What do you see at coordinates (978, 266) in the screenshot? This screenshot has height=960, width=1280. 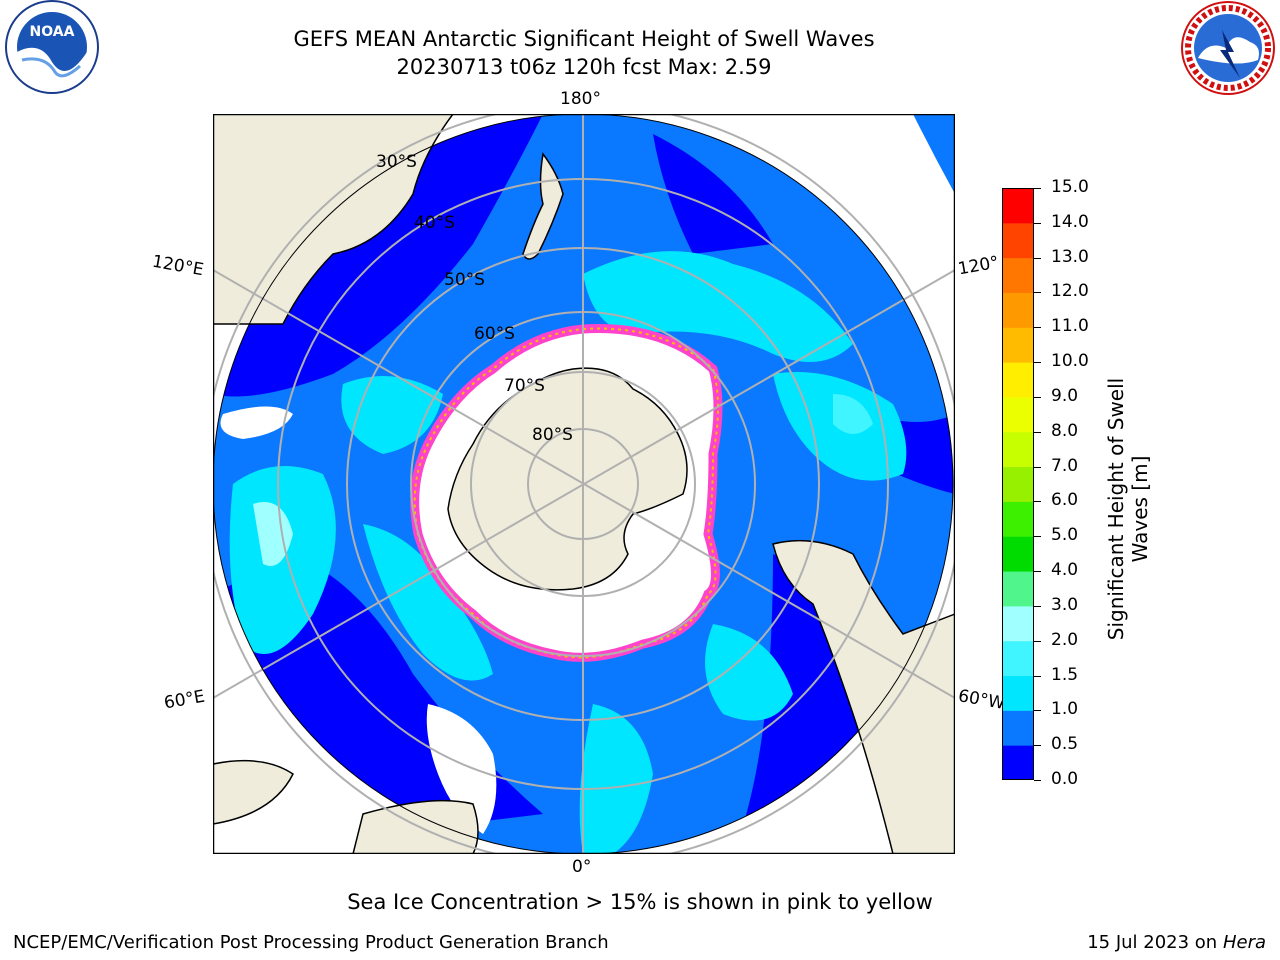 I see `lon-label-120w: 120°` at bounding box center [978, 266].